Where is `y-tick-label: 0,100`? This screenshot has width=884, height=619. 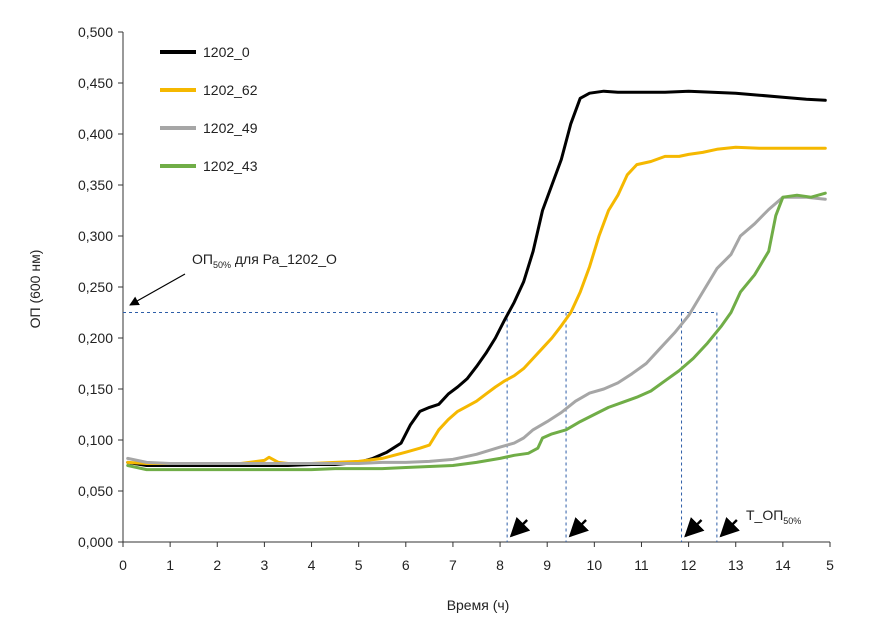
y-tick-label: 0,100 is located at coordinates (95, 440).